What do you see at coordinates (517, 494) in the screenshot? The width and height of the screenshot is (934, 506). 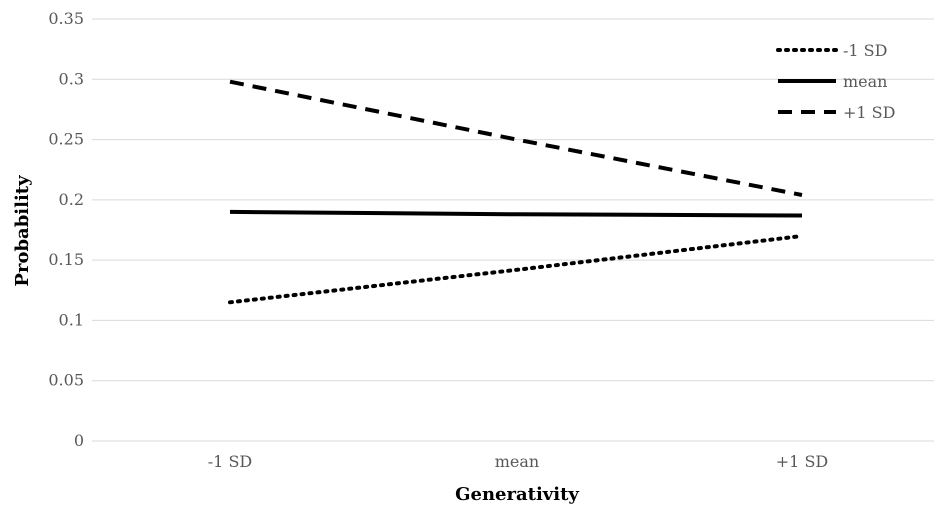 I see `x-axis-title: Generativity` at bounding box center [517, 494].